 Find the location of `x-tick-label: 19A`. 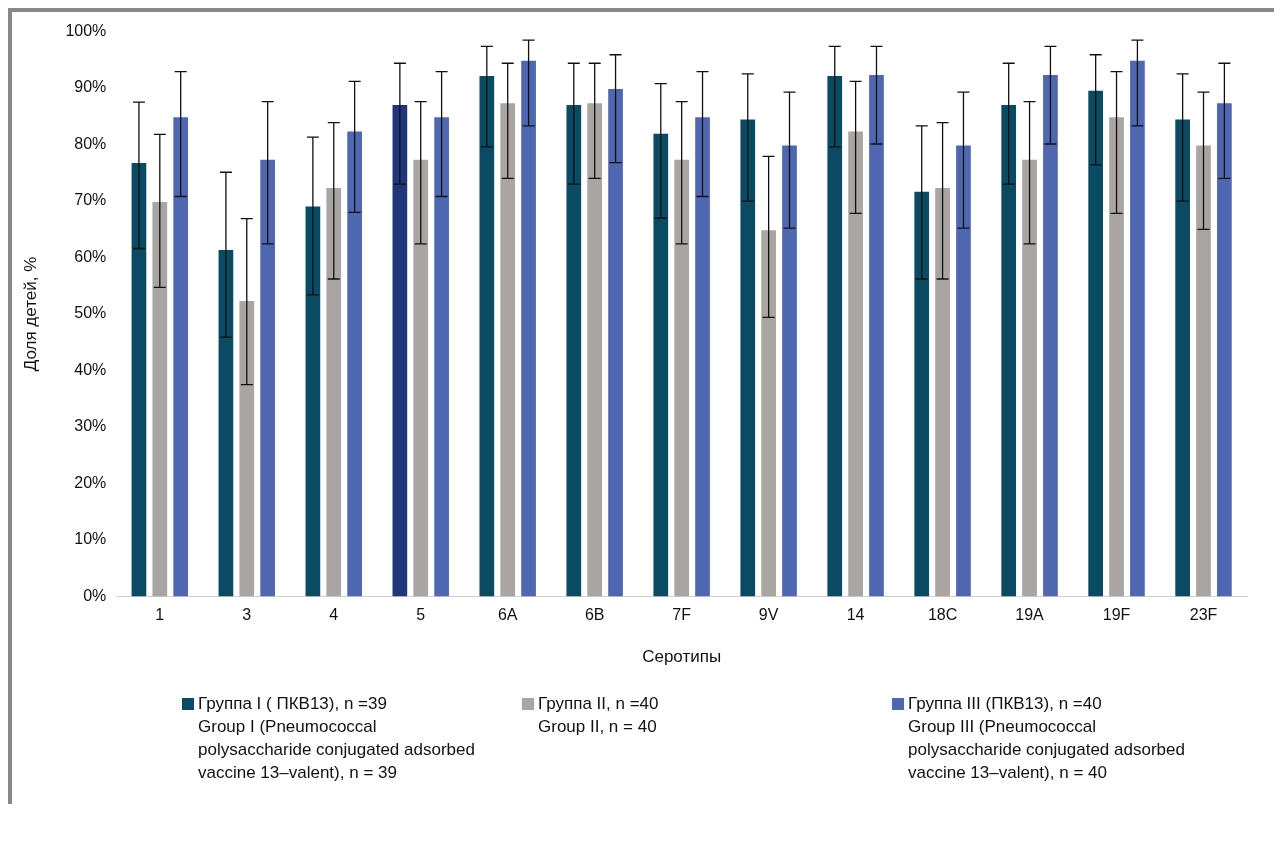

x-tick-label: 19A is located at coordinates (1030, 615).